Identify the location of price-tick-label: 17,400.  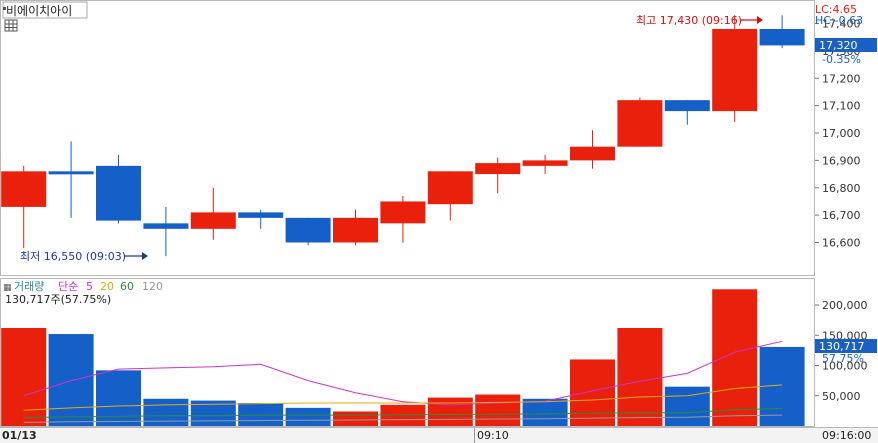
(841, 24).